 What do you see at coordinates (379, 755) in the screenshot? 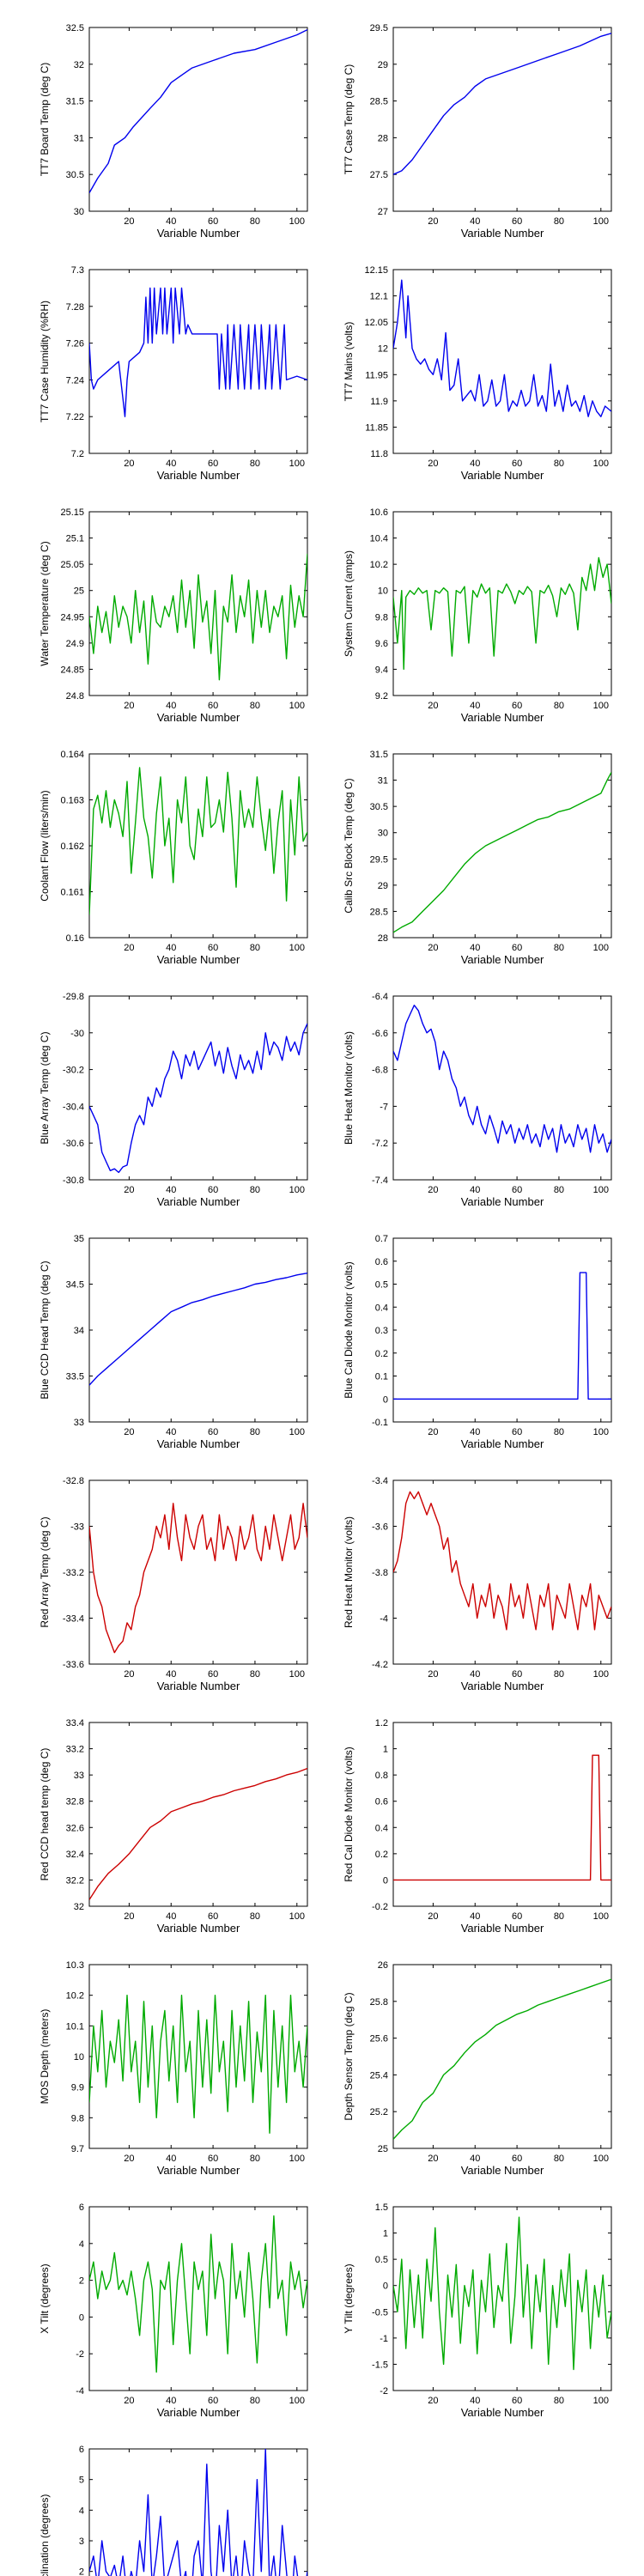
I see `y-tick-label: 31.5` at bounding box center [379, 755].